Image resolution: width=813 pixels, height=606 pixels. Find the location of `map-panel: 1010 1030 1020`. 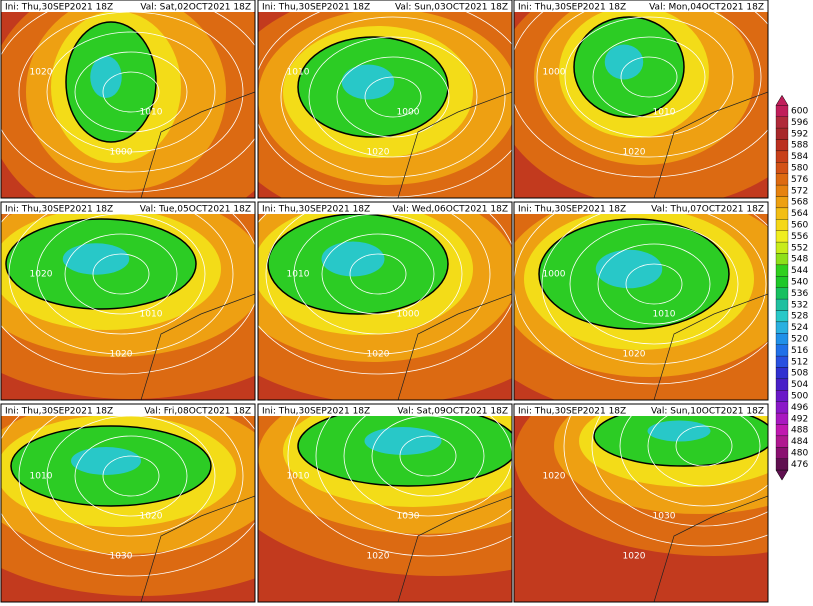

map-panel: 1010 1030 1020 is located at coordinates (385, 509).